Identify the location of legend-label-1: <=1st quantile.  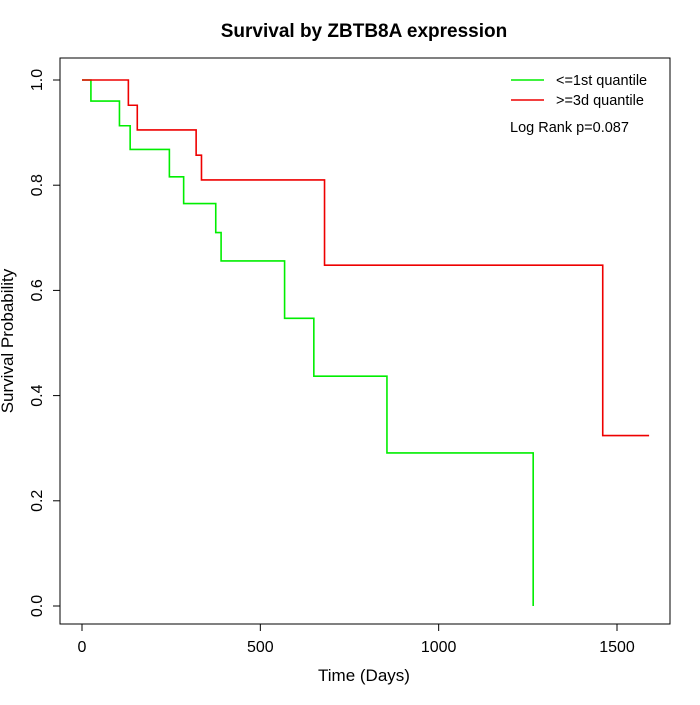
(601, 81).